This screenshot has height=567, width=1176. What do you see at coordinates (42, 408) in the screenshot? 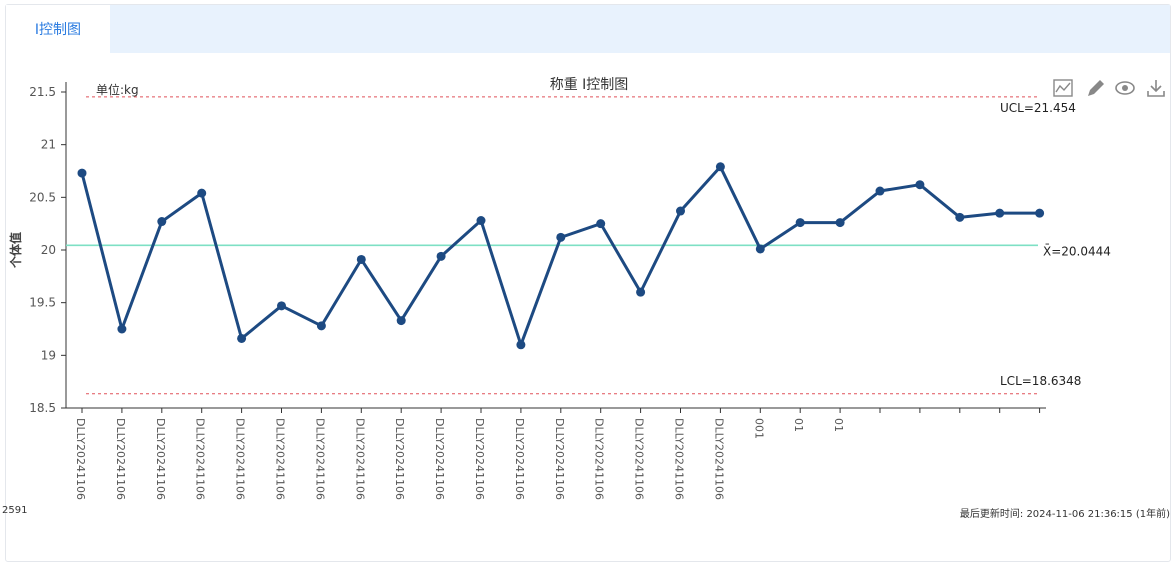
I see `y-tick-label: 18.5` at bounding box center [42, 408].